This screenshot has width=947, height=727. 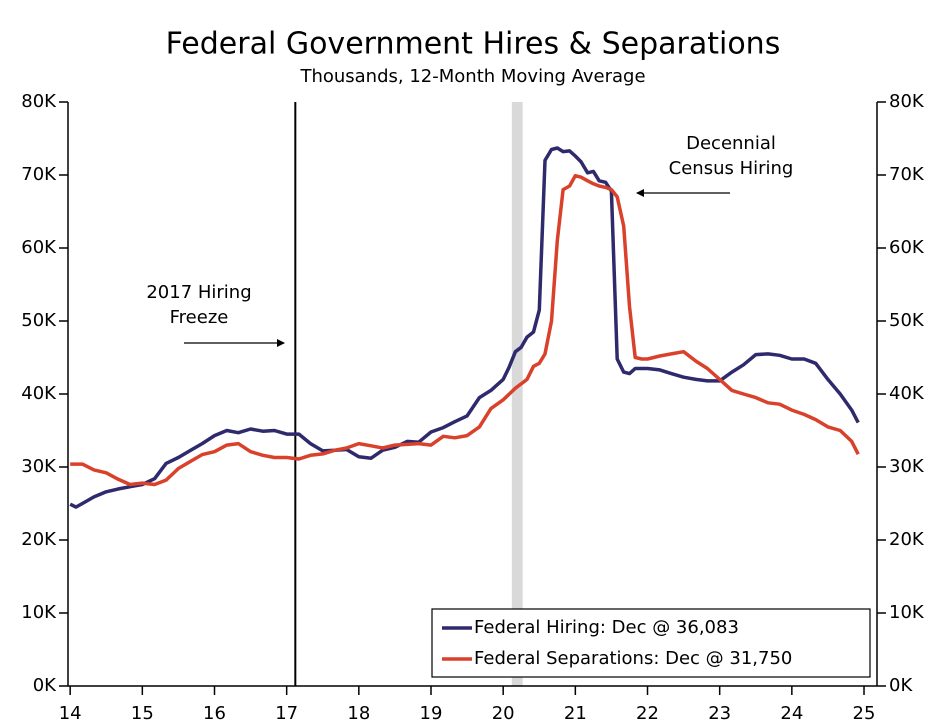 I want to click on y2-tick-label: 30K, so click(x=907, y=466).